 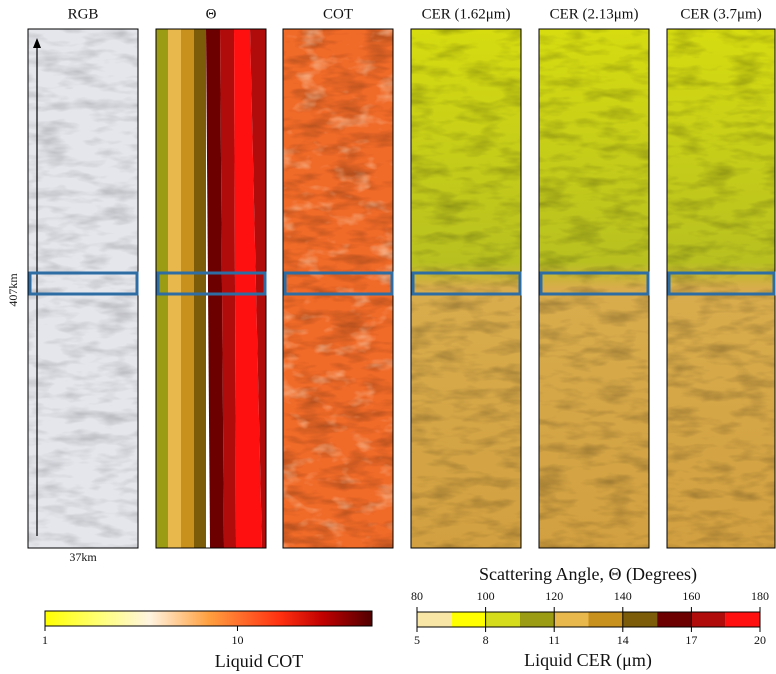 What do you see at coordinates (237, 640) in the screenshot?
I see `tick-label: 10` at bounding box center [237, 640].